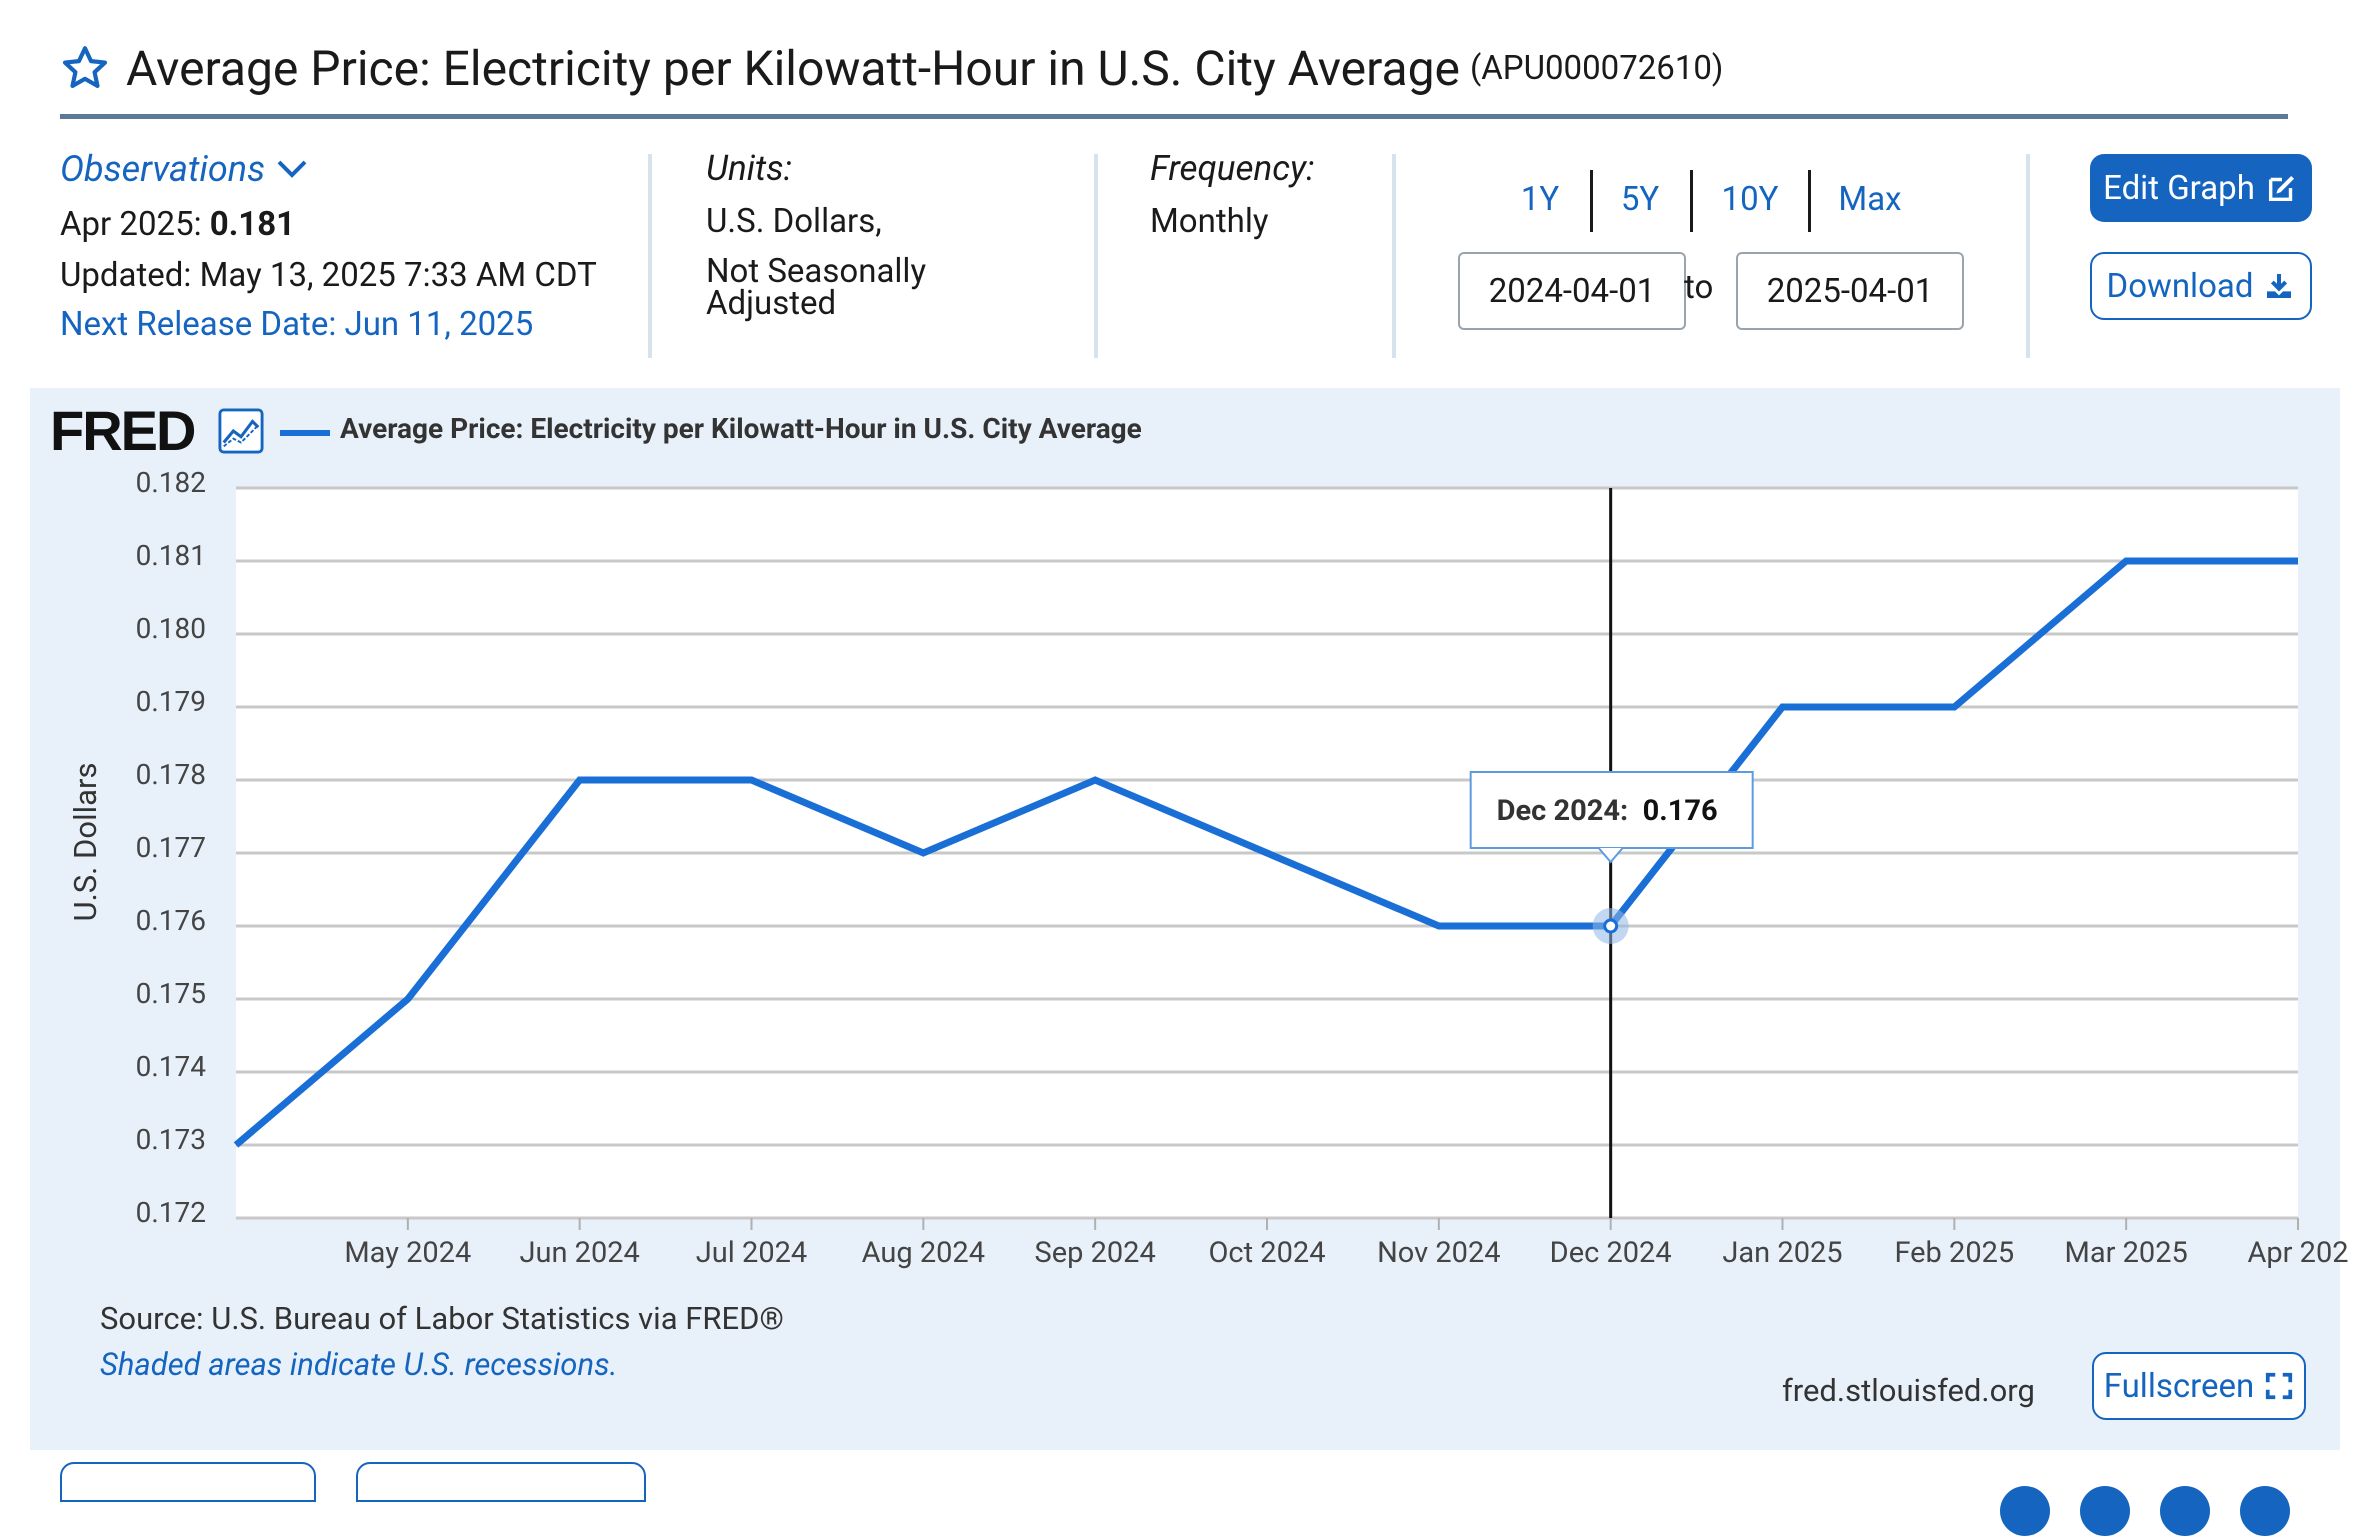 The image size is (2368, 1536). I want to click on chart-line-icon, so click(241, 431).